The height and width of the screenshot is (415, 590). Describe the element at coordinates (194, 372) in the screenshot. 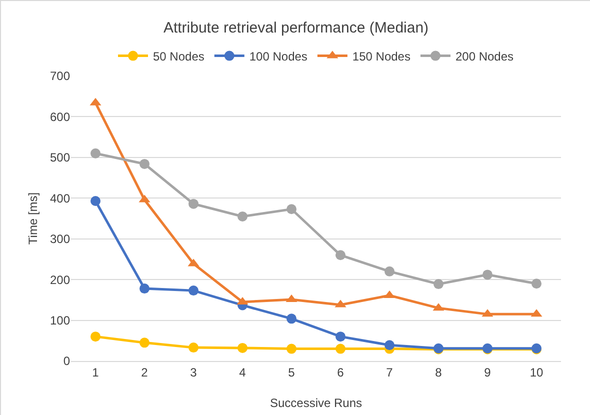

I see `x-tick-label: 3` at that location.